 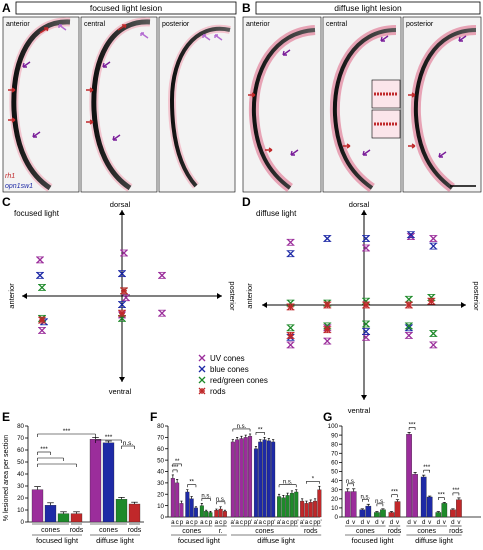 I want to click on retina-a1-rpe, so click(x=41, y=105).